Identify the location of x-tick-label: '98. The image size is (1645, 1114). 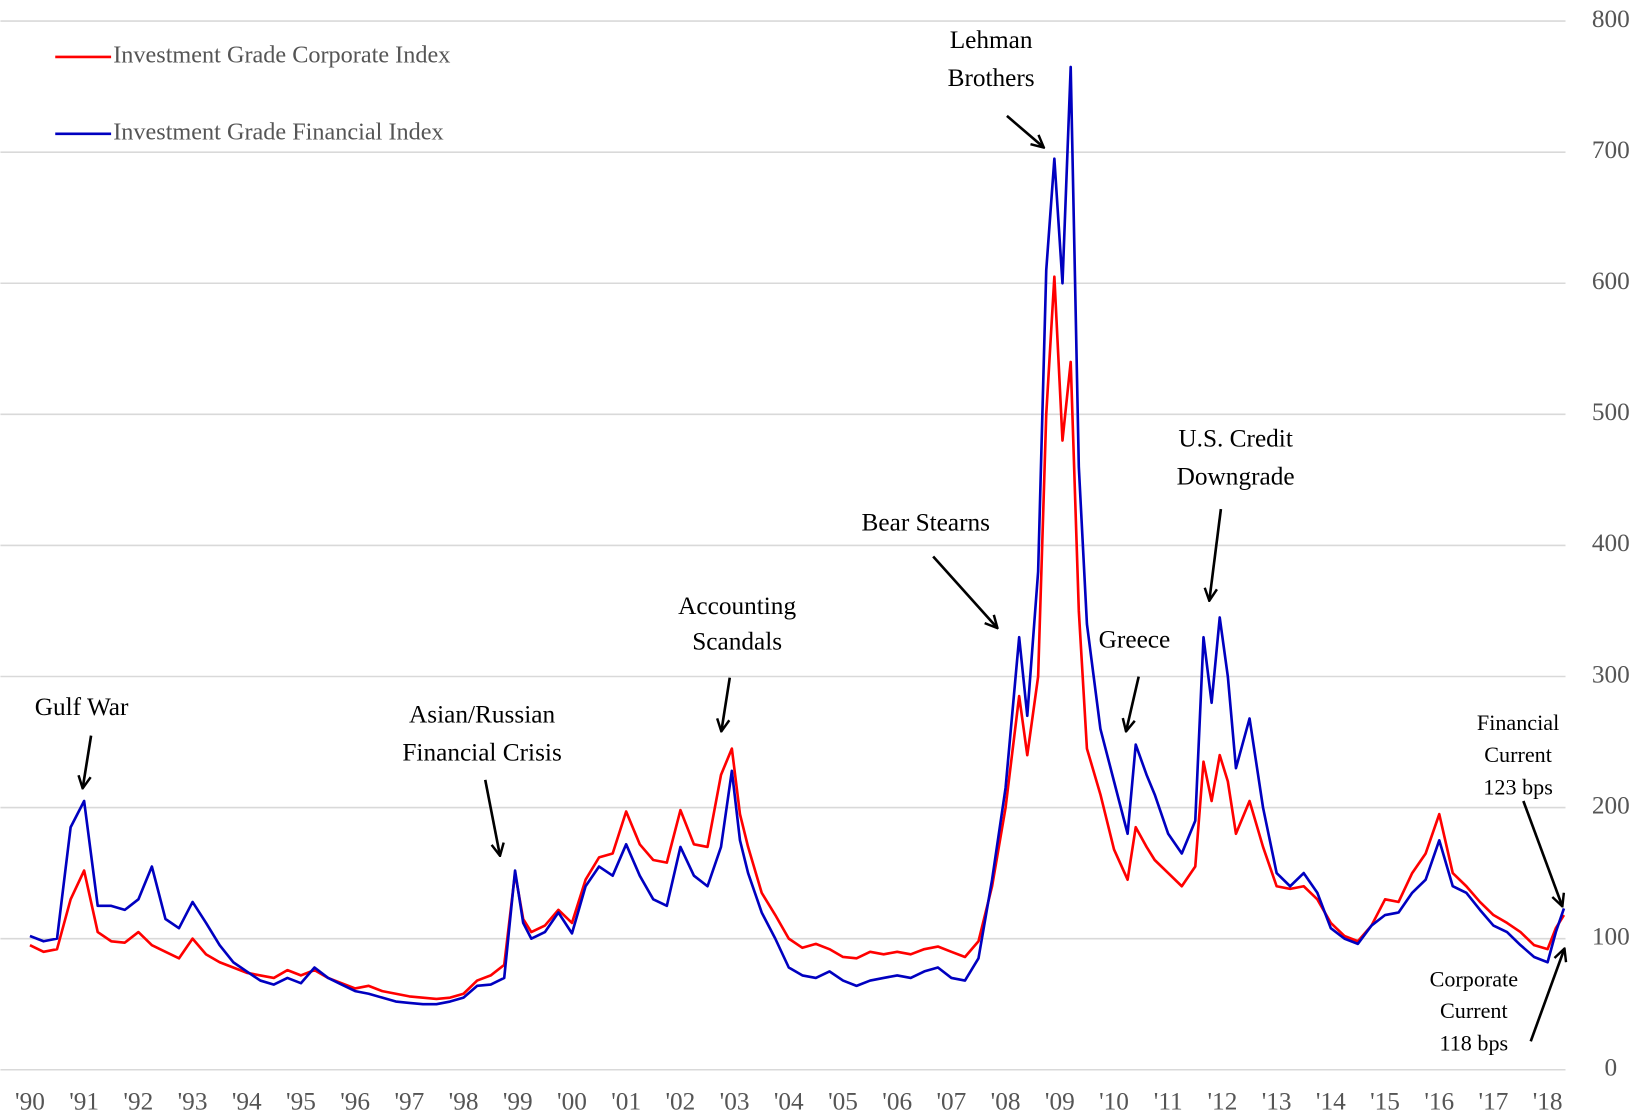
(464, 1100).